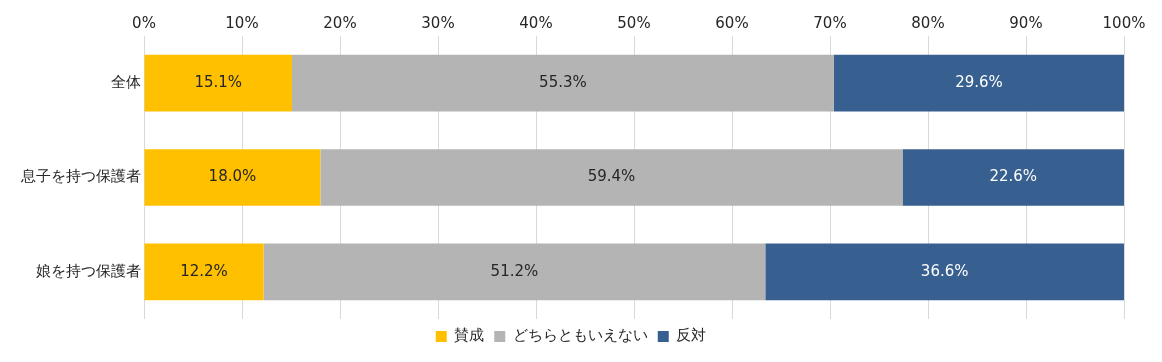  I want to click on y-tick-label: 息子を持つ保護者, so click(80, 176).